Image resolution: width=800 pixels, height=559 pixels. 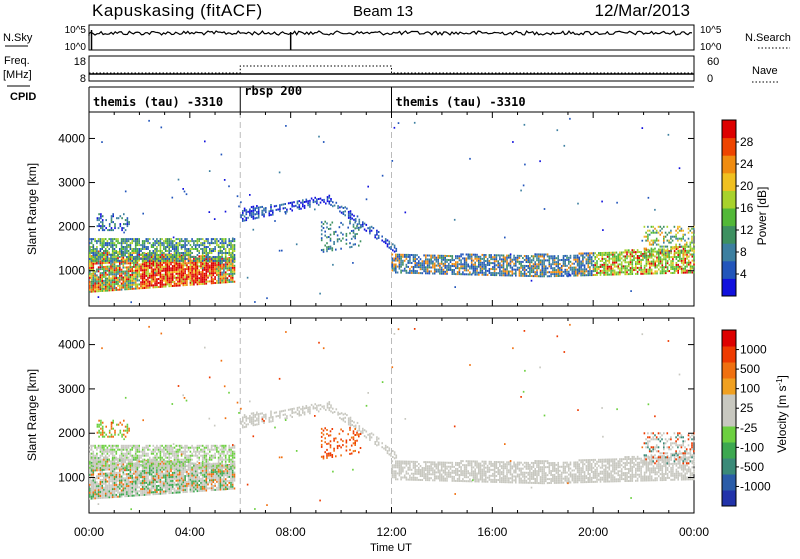 I want to click on nsky-label: N.Sky, so click(x=18, y=38).